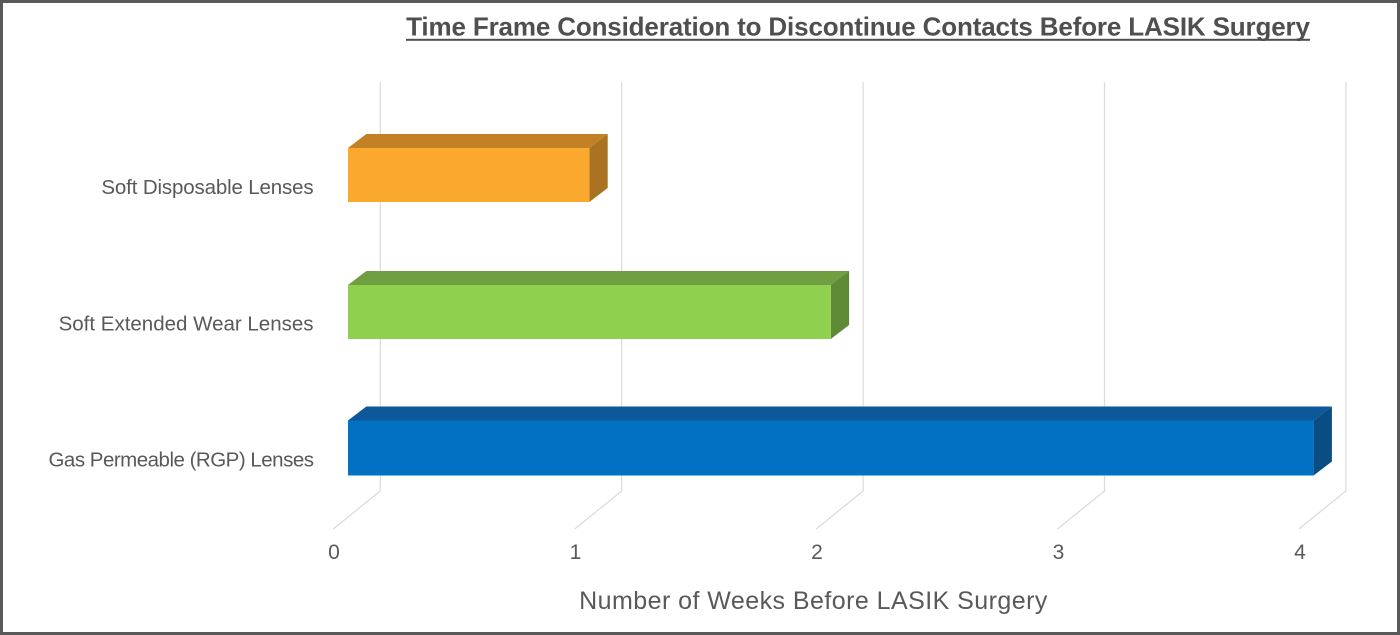  Describe the element at coordinates (180, 460) in the screenshot. I see `svg-text: Gas Permeable (RGP) Lenses` at that location.